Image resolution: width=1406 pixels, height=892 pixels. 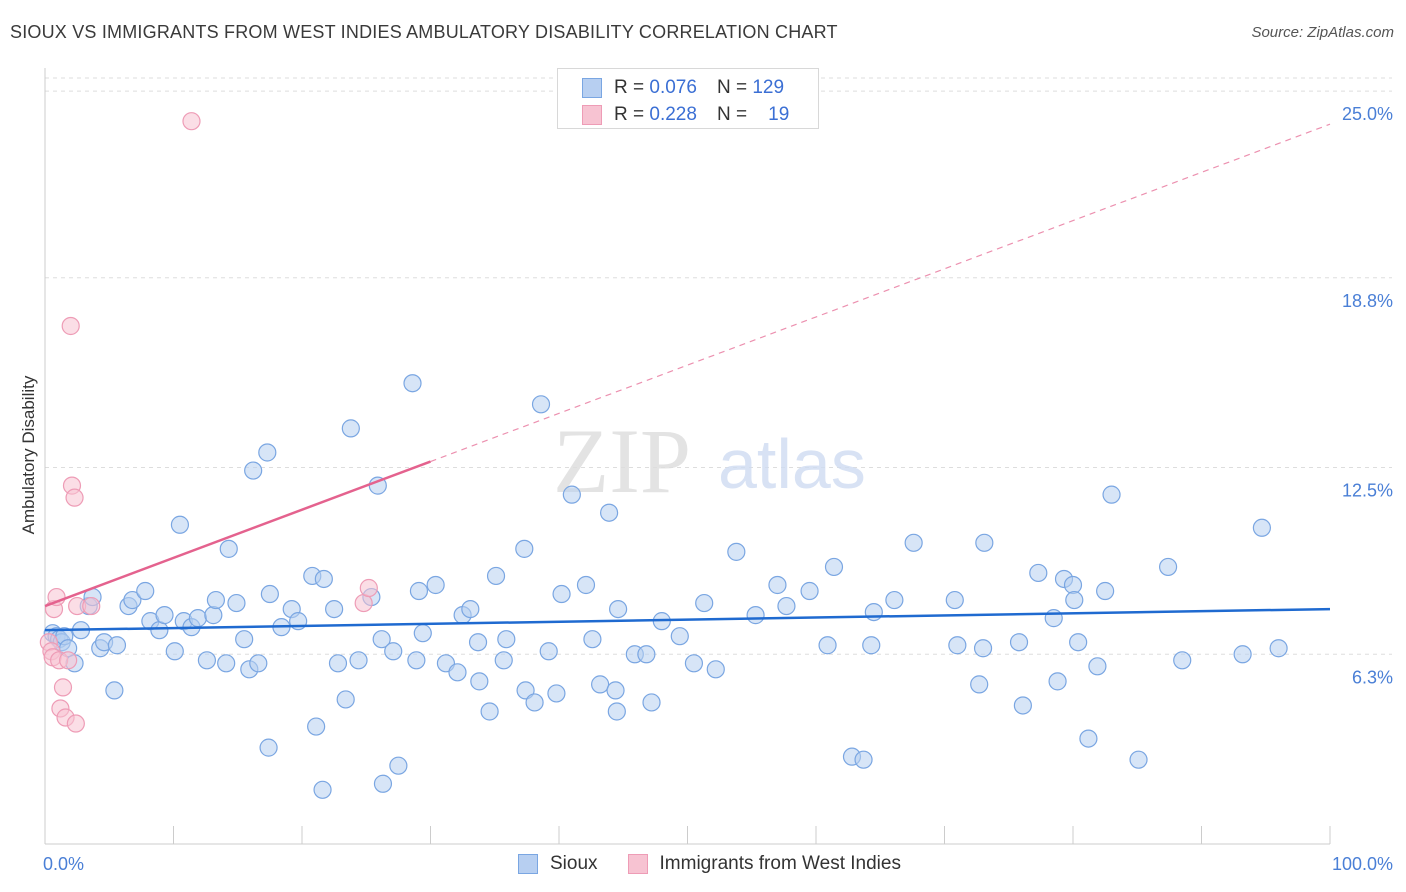 What do you see at coordinates (592, 115) in the screenshot?
I see `west-indies-swatch` at bounding box center [592, 115].